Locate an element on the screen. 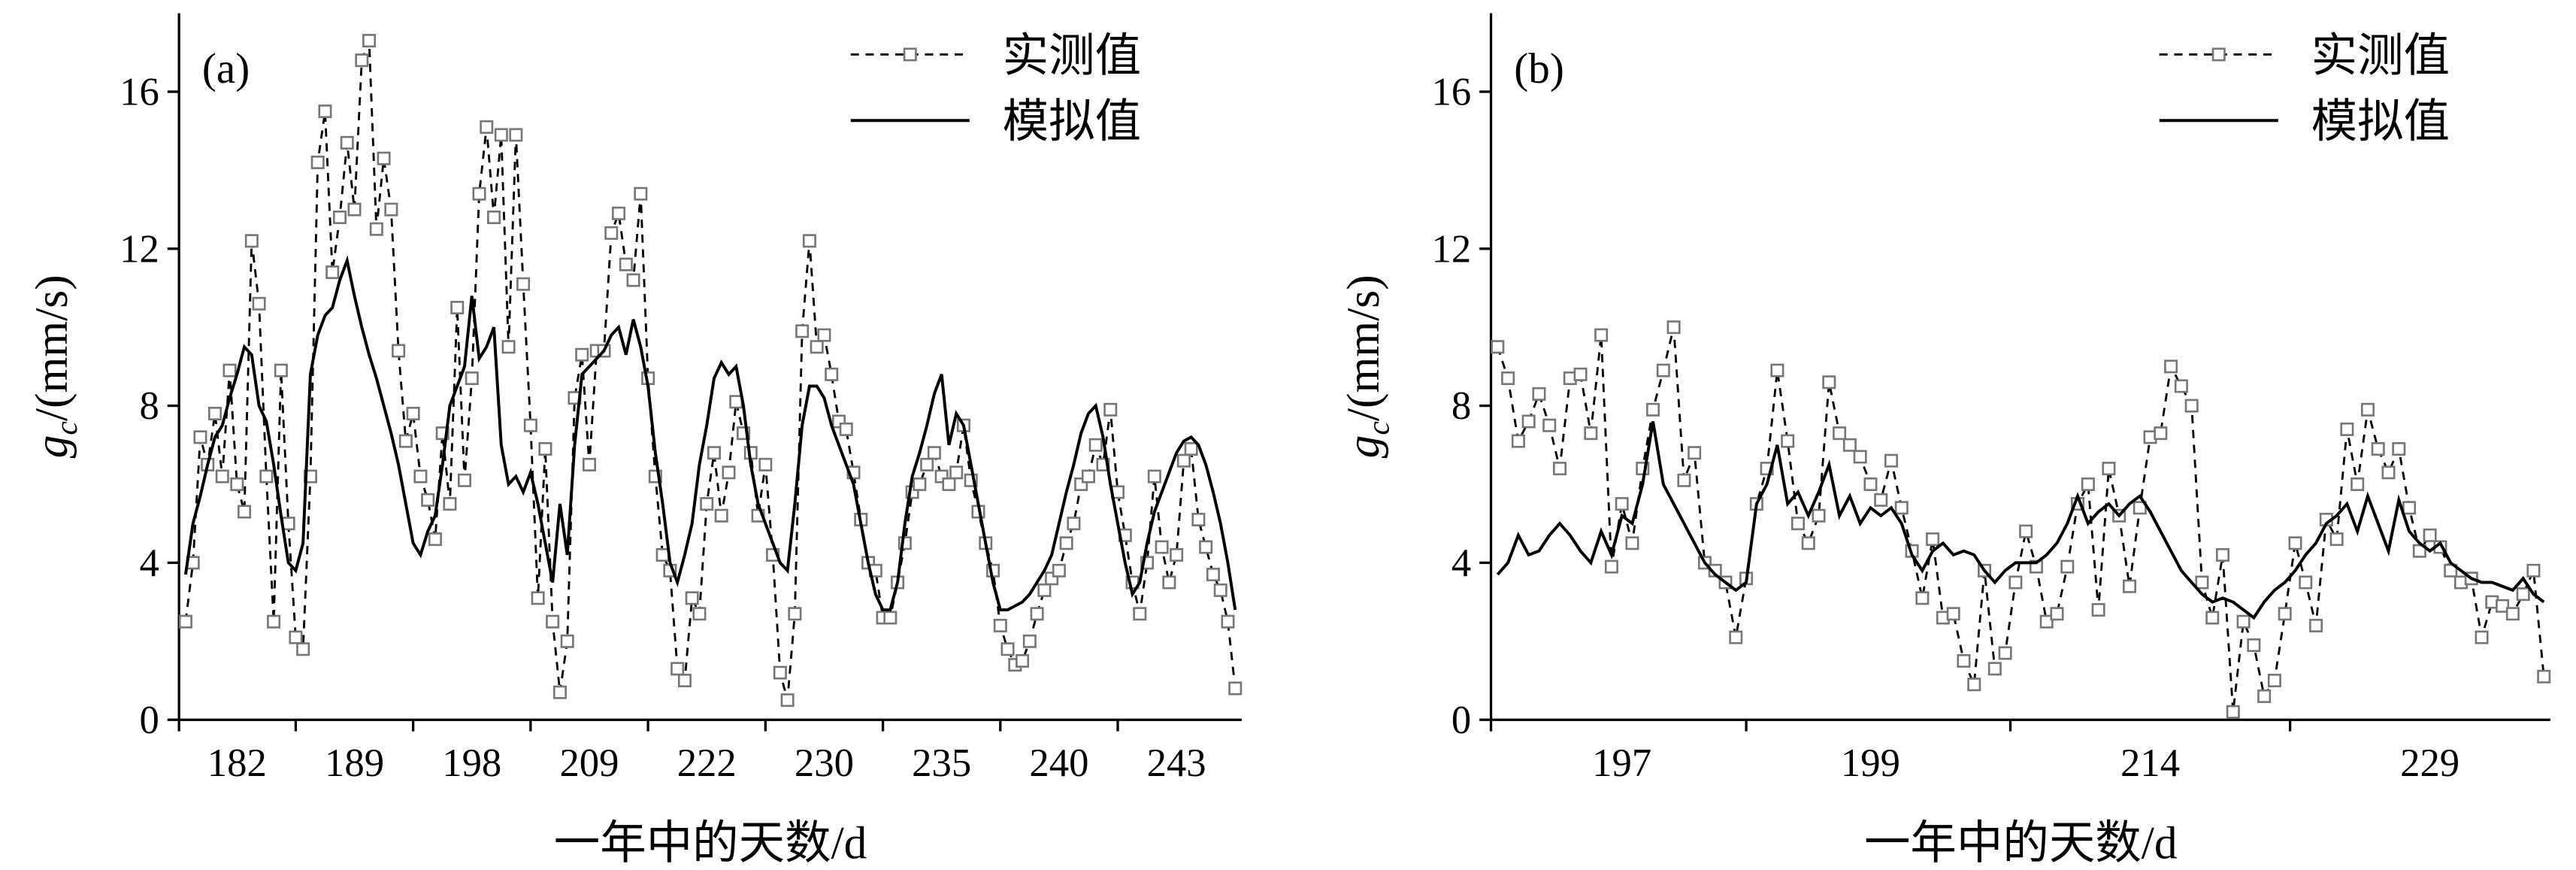 The width and height of the screenshot is (2576, 870). legend-marker is located at coordinates (910, 55).